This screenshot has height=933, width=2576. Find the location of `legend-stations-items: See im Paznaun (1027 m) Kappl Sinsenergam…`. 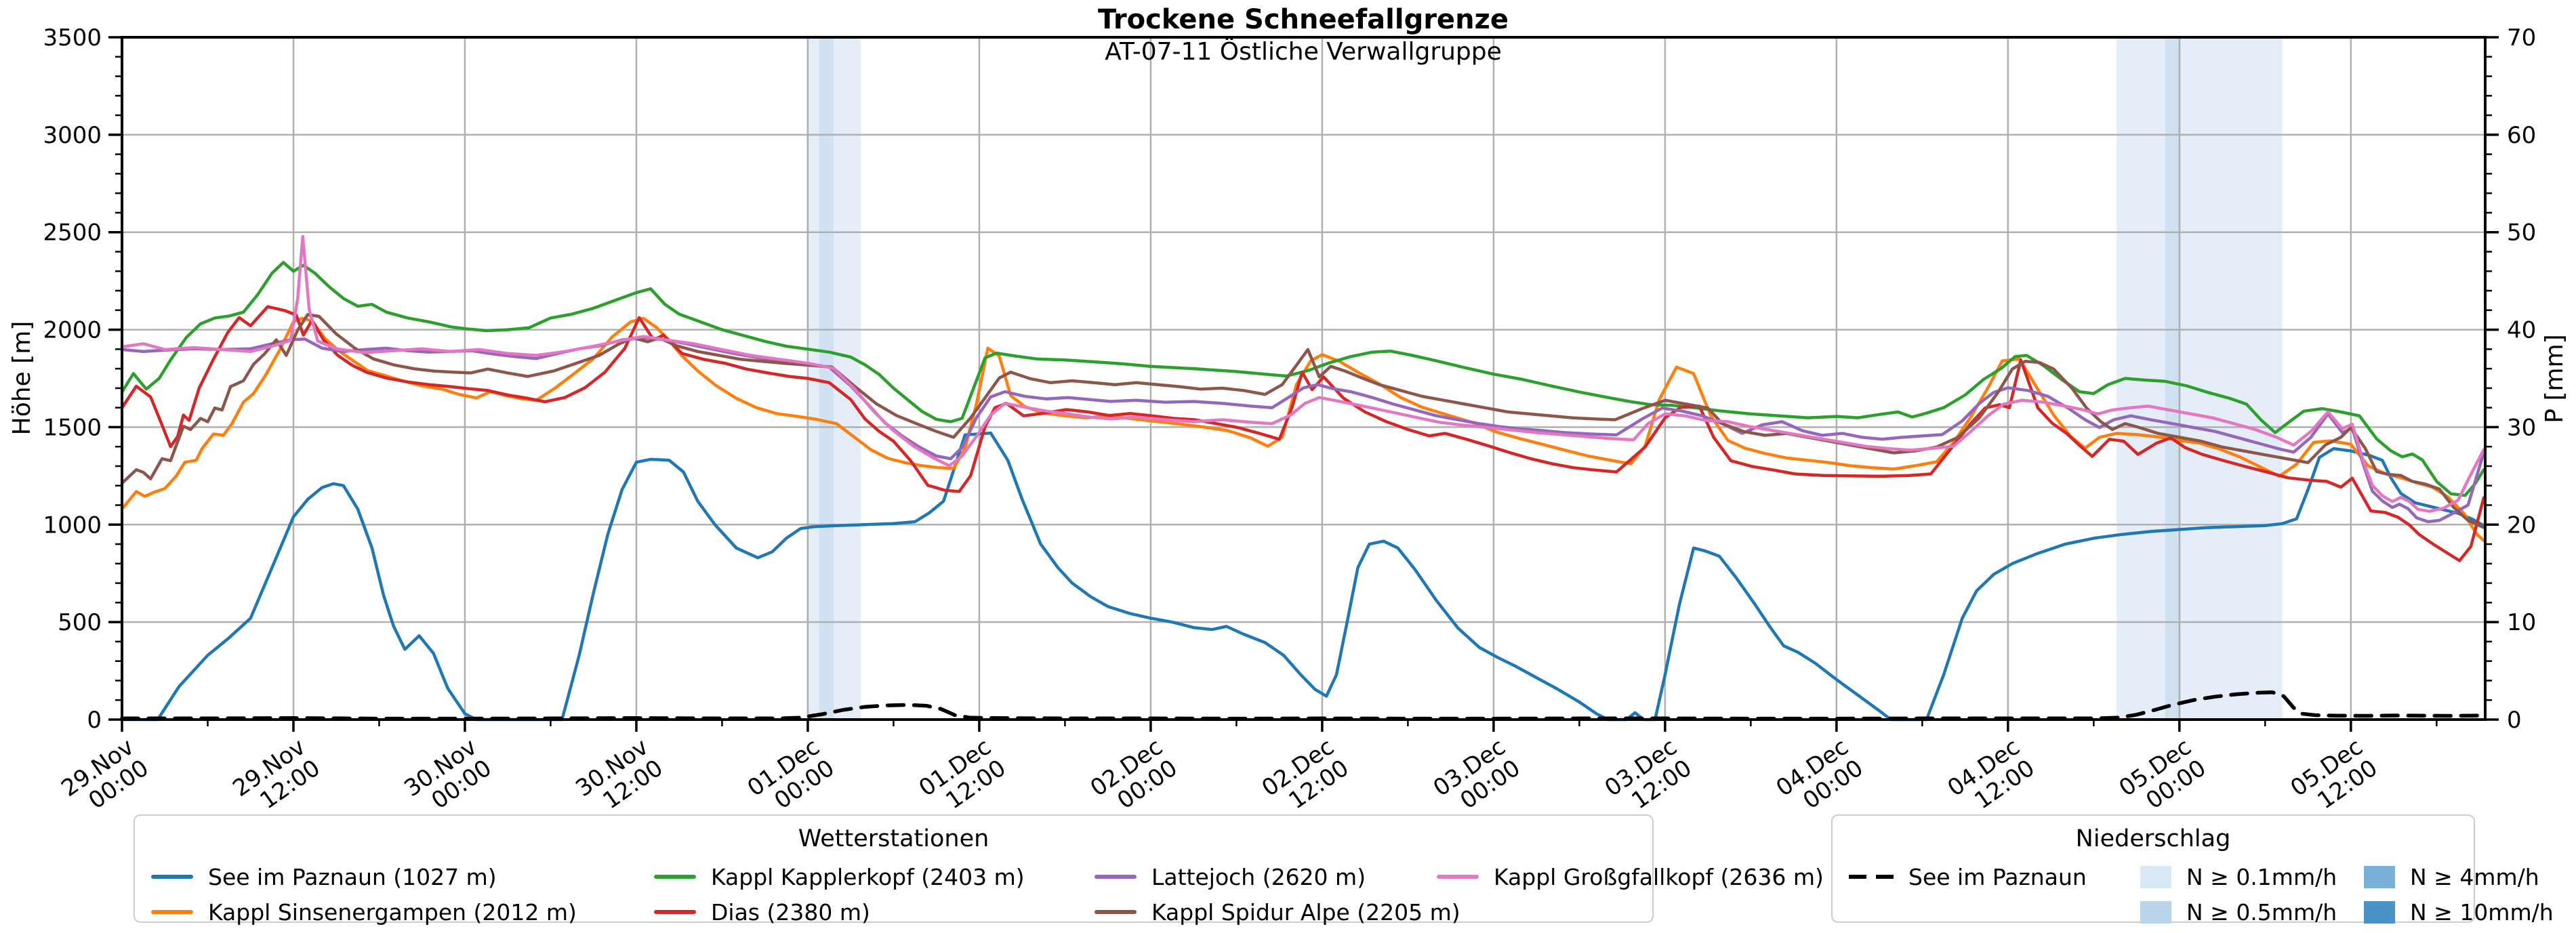

legend-stations-items: See im Paznaun (1027 m) Kappl Sinsenergam… is located at coordinates (988, 894).